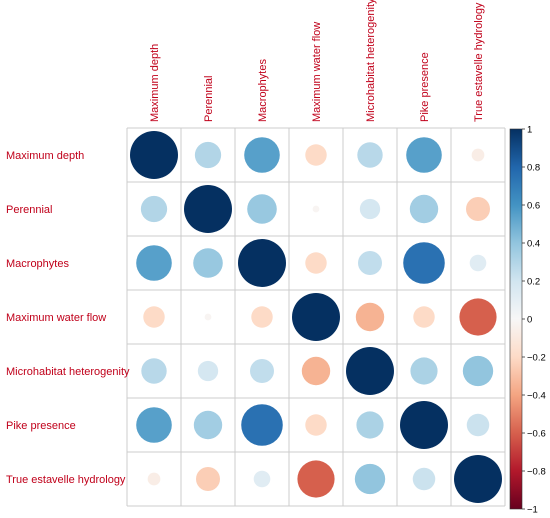 The image size is (550, 518). What do you see at coordinates (479, 62) in the screenshot?
I see `col-label-true-estavelle-hydrology: True estavelle hydrology` at bounding box center [479, 62].